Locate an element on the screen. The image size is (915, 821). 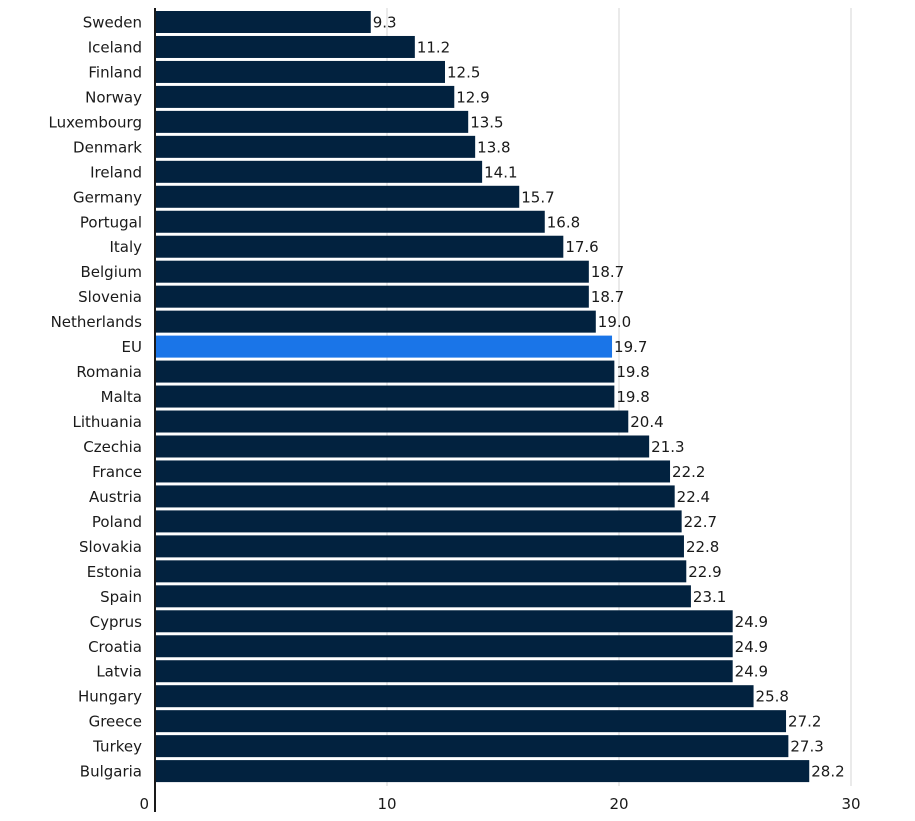
bar-austria is located at coordinates (415, 496).